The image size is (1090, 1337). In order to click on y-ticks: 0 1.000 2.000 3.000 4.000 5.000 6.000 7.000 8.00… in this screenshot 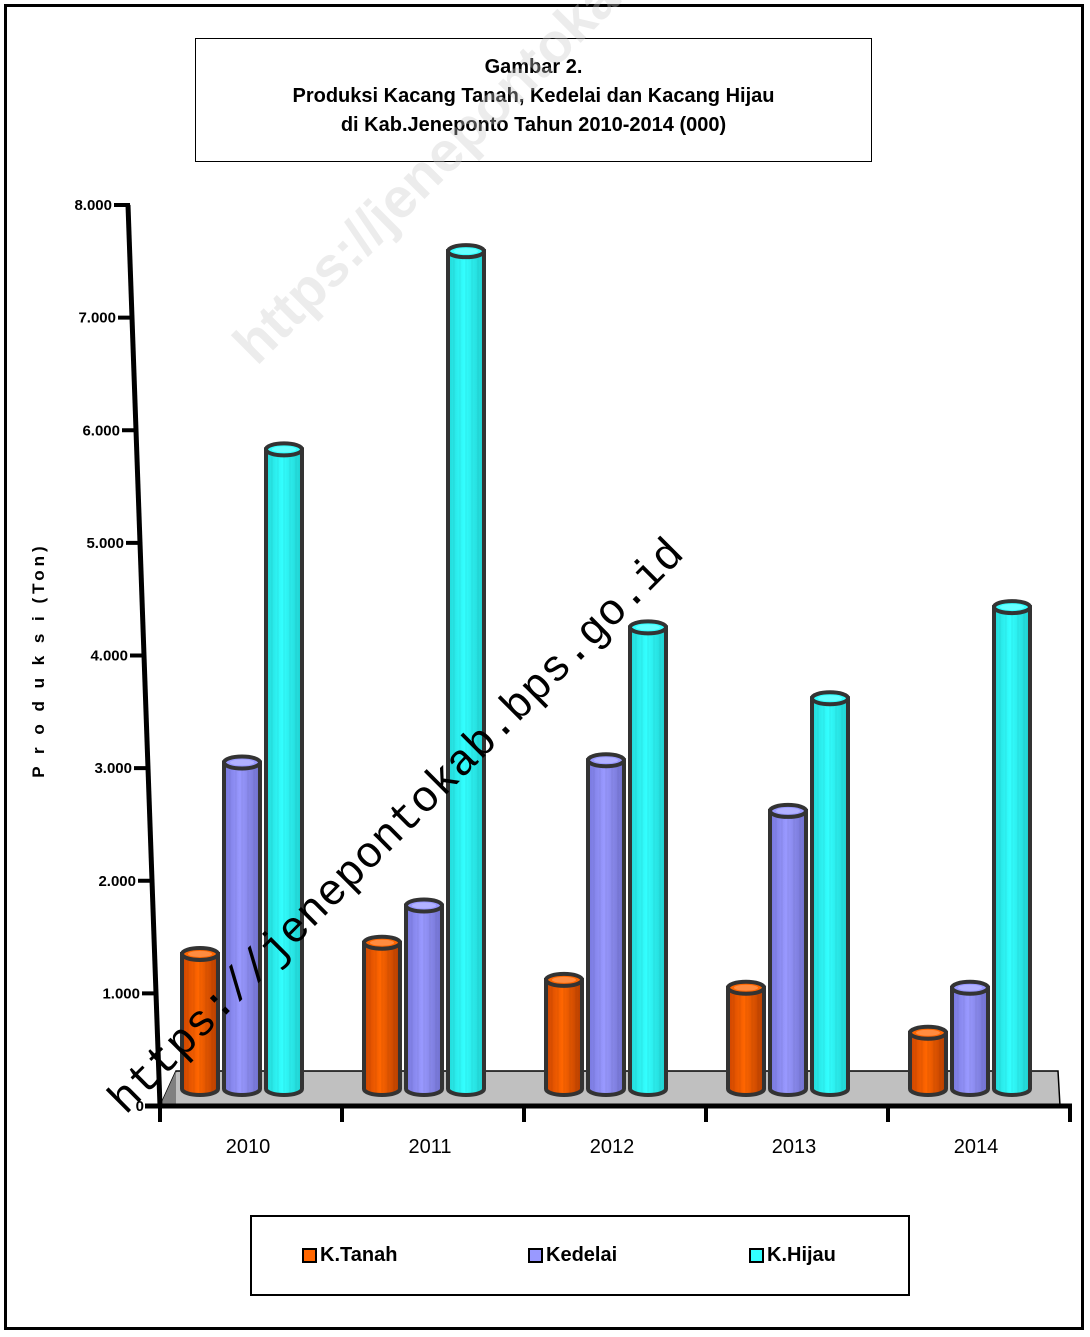, I will do `click(118, 656)`.